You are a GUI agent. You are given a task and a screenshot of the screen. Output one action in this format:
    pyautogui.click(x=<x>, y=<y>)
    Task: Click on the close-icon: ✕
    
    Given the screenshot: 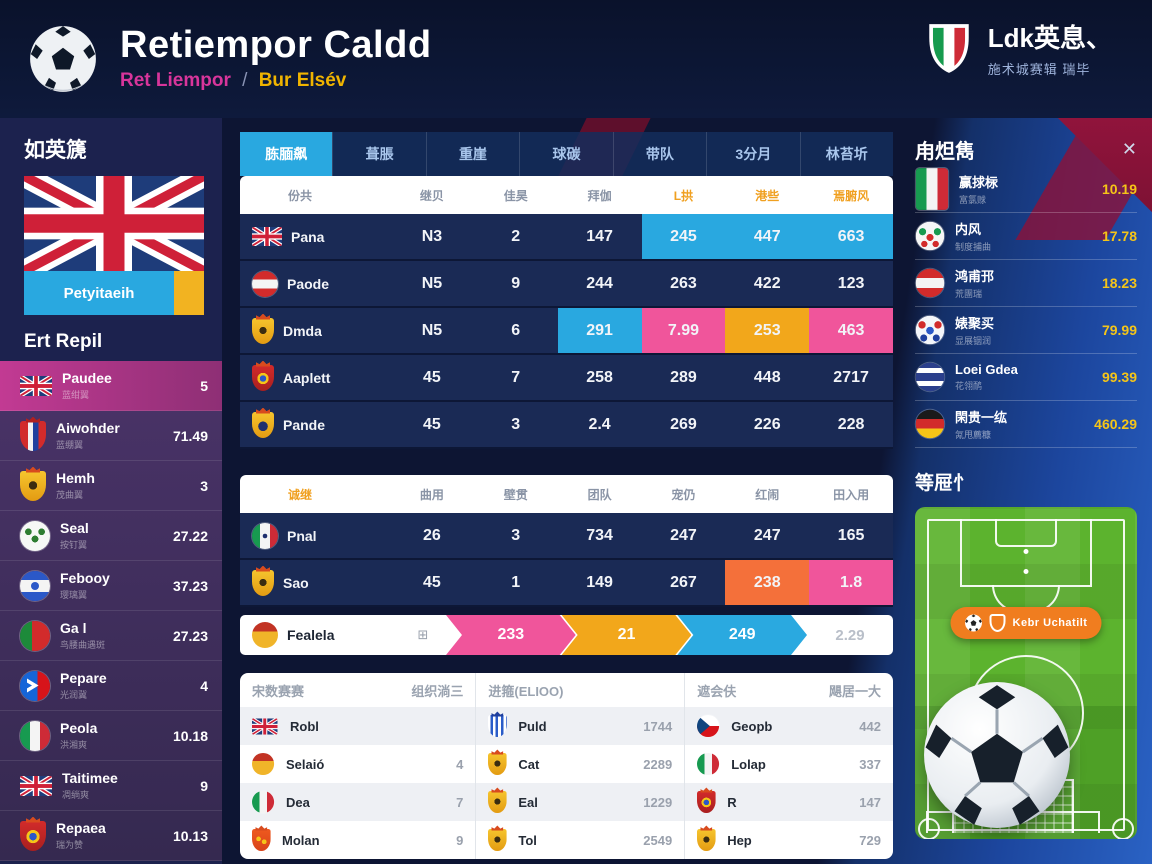 What is the action you would take?
    pyautogui.click(x=1129, y=149)
    